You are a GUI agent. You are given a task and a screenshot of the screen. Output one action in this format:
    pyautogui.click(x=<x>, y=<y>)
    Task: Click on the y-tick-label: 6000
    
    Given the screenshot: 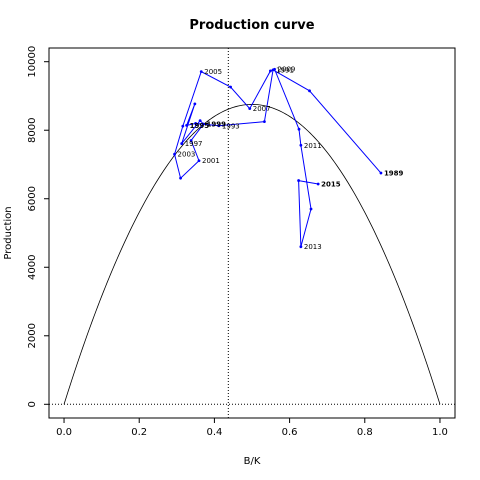 What is the action you would take?
    pyautogui.click(x=32, y=198)
    